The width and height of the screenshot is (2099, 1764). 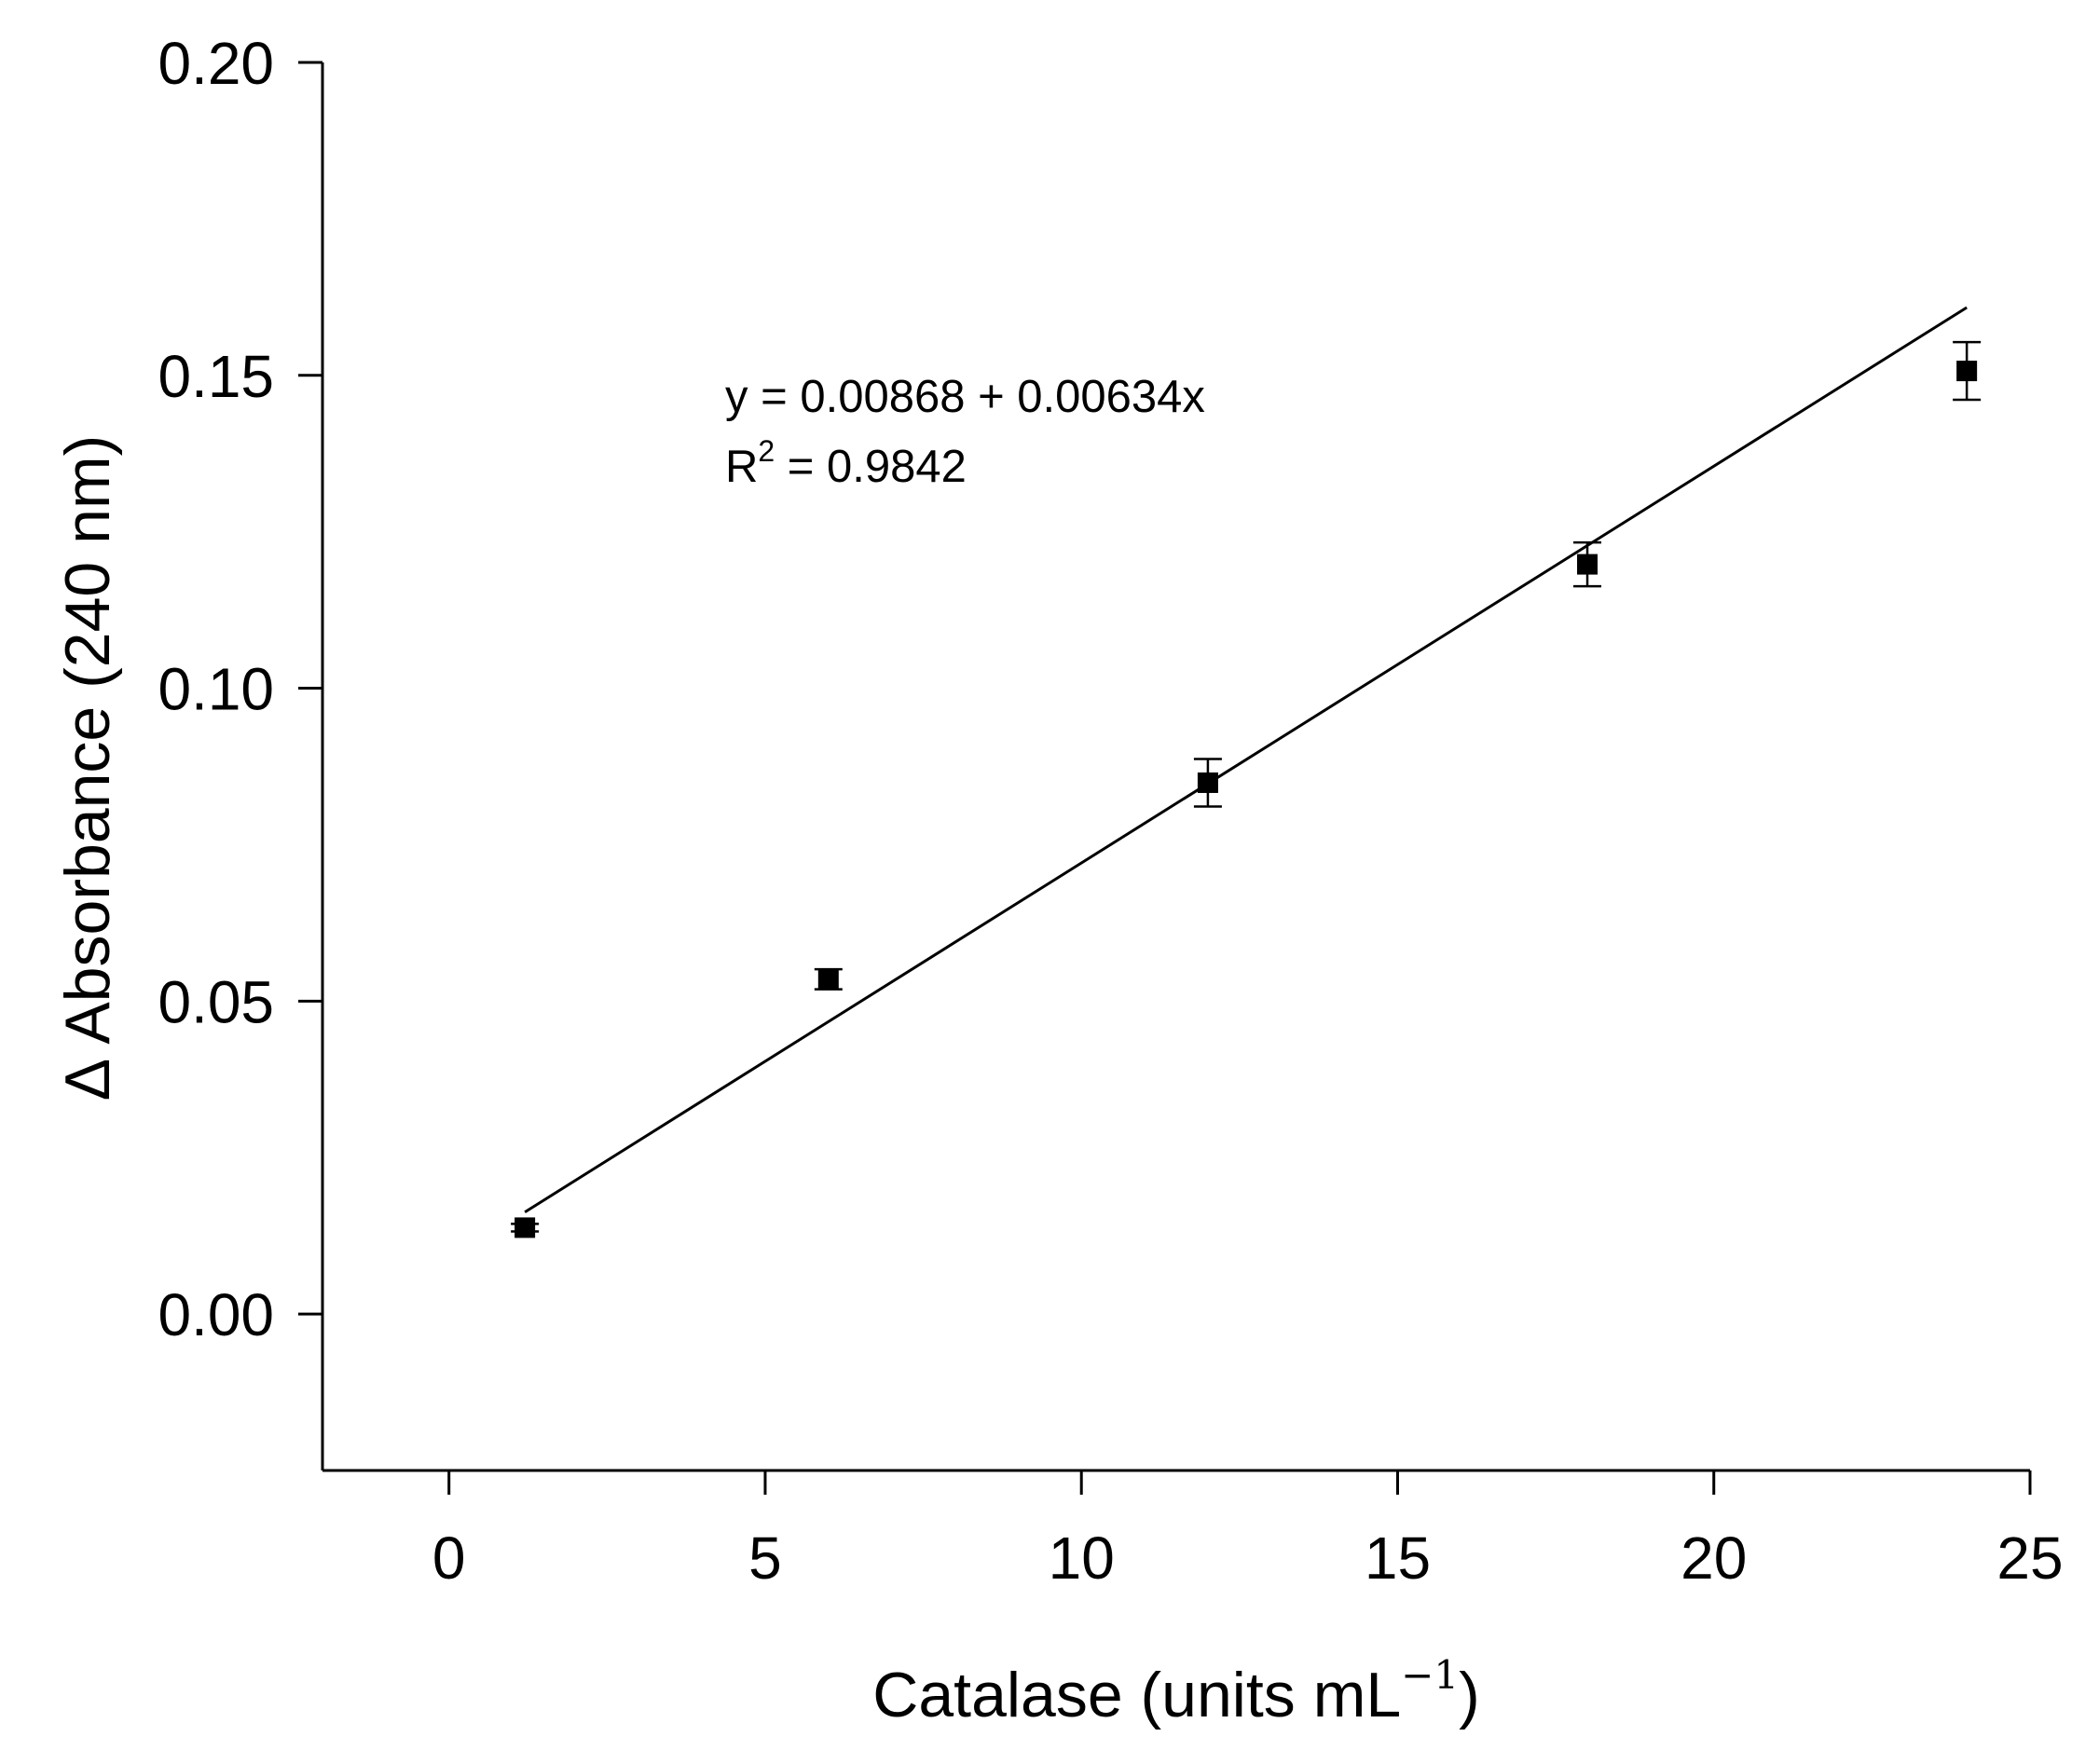 I want to click on y-tick-label: 0.15, so click(x=216, y=377).